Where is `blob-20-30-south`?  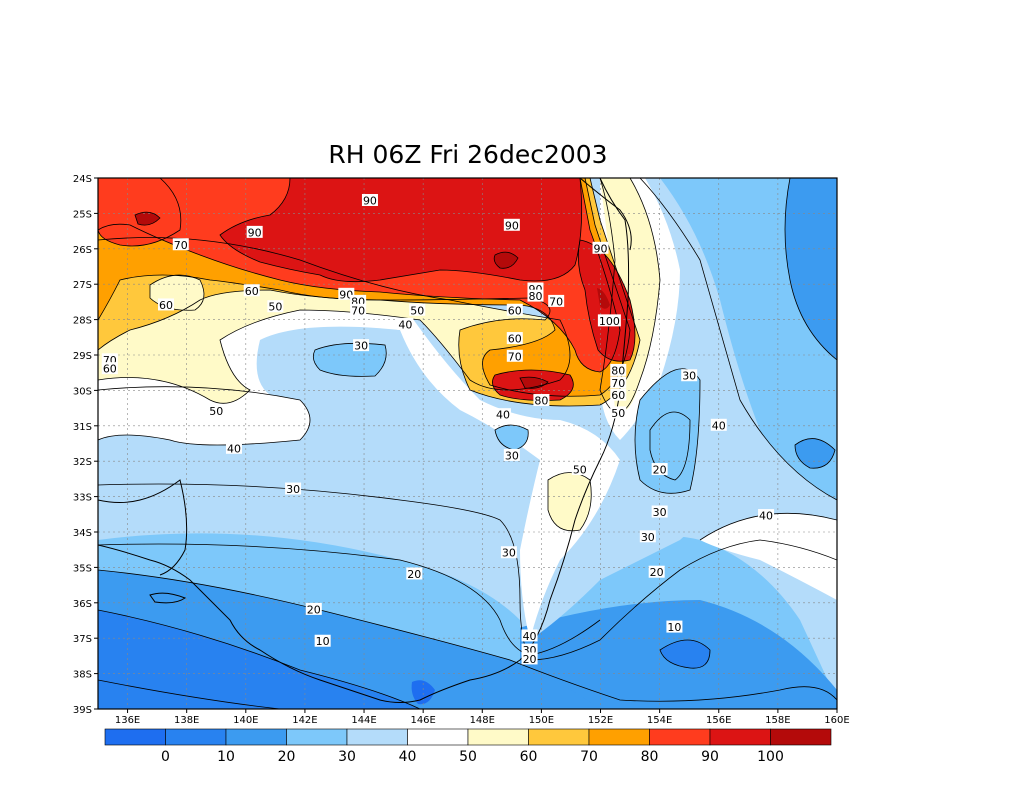
blob-20-30-south is located at coordinates (512, 437).